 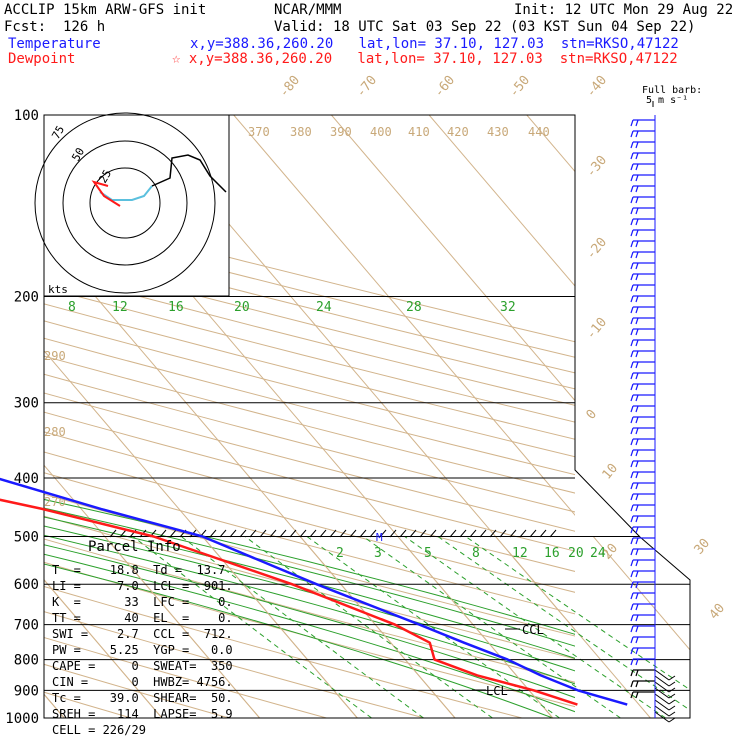 I want to click on pressure-label-800: 800, so click(x=26, y=661).